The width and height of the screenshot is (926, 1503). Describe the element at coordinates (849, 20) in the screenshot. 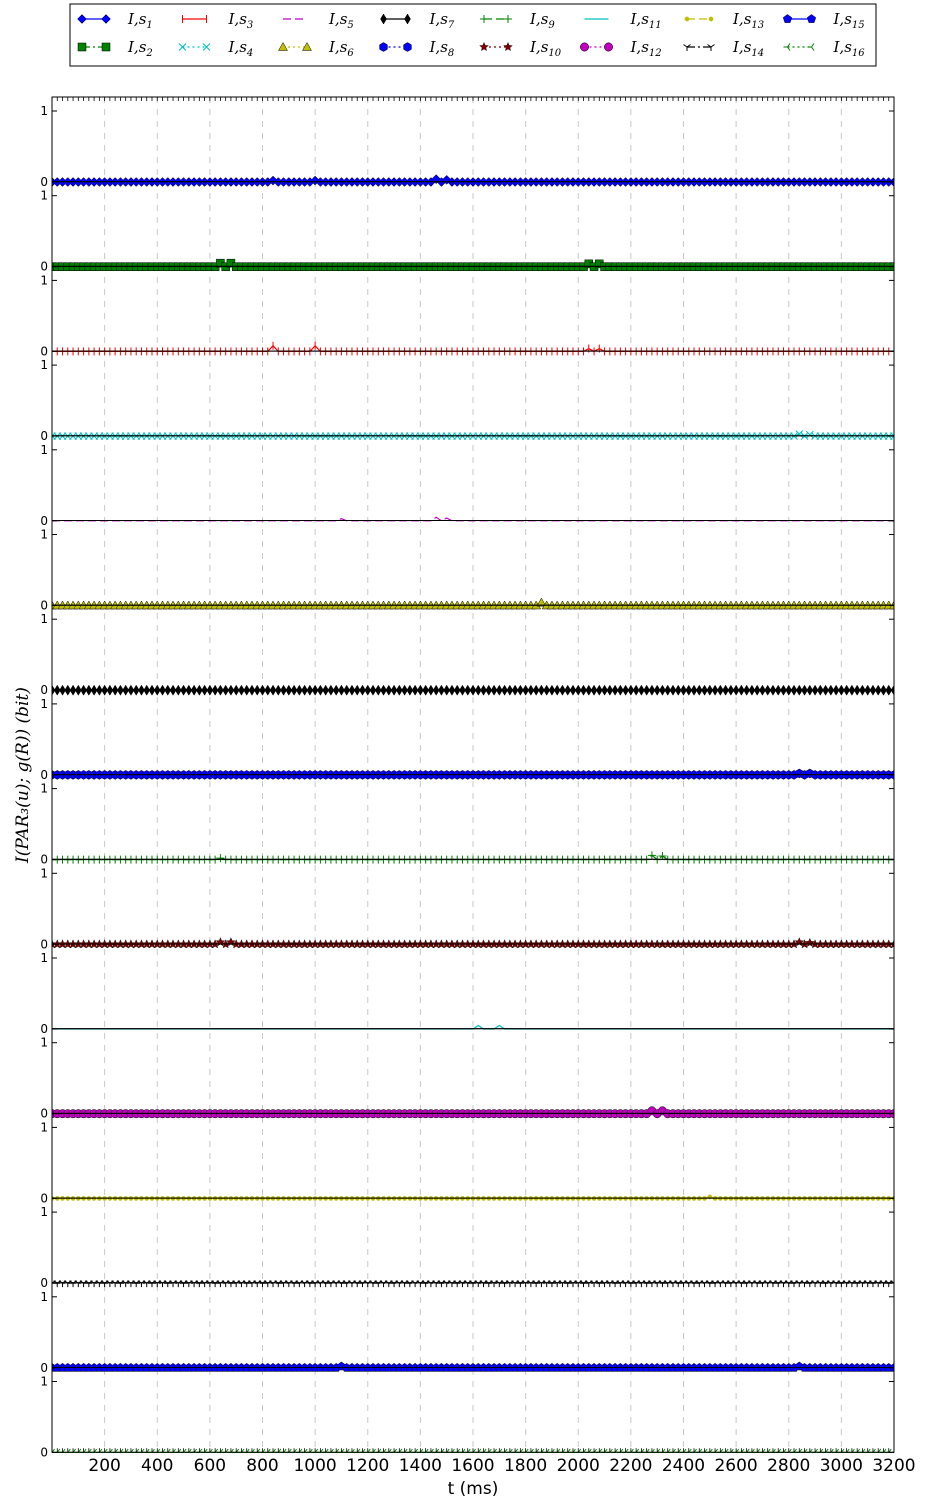

I see `legend-label: I,s15` at that location.